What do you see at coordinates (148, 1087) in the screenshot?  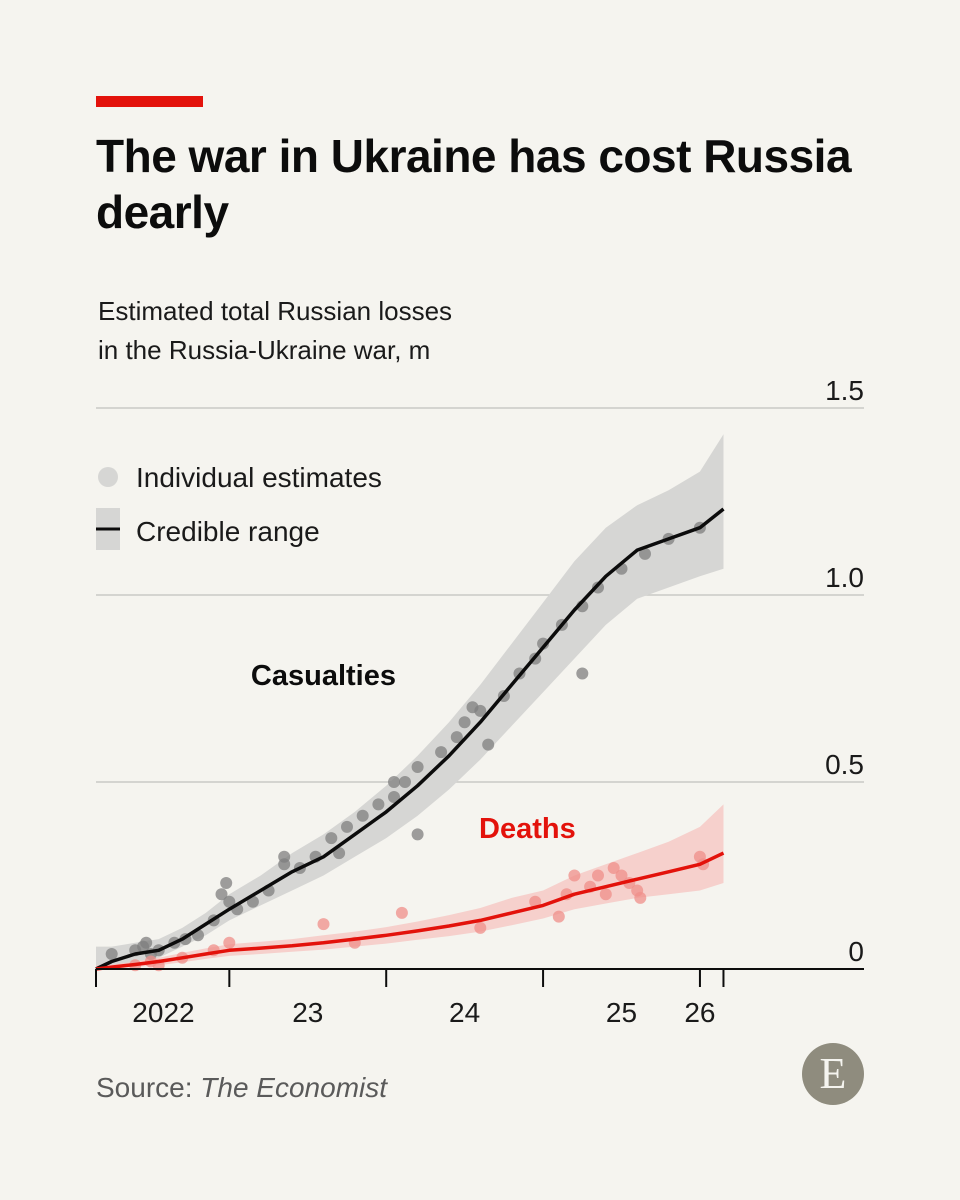 I see `source-prefix: Source:` at bounding box center [148, 1087].